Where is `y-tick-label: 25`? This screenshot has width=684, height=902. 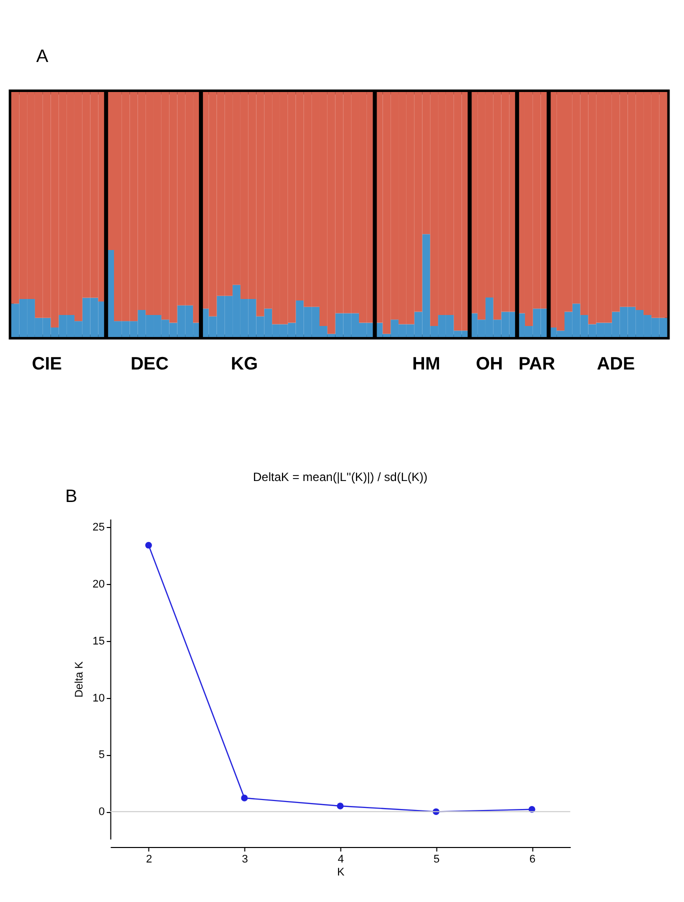 y-tick-label: 25 is located at coordinates (98, 527).